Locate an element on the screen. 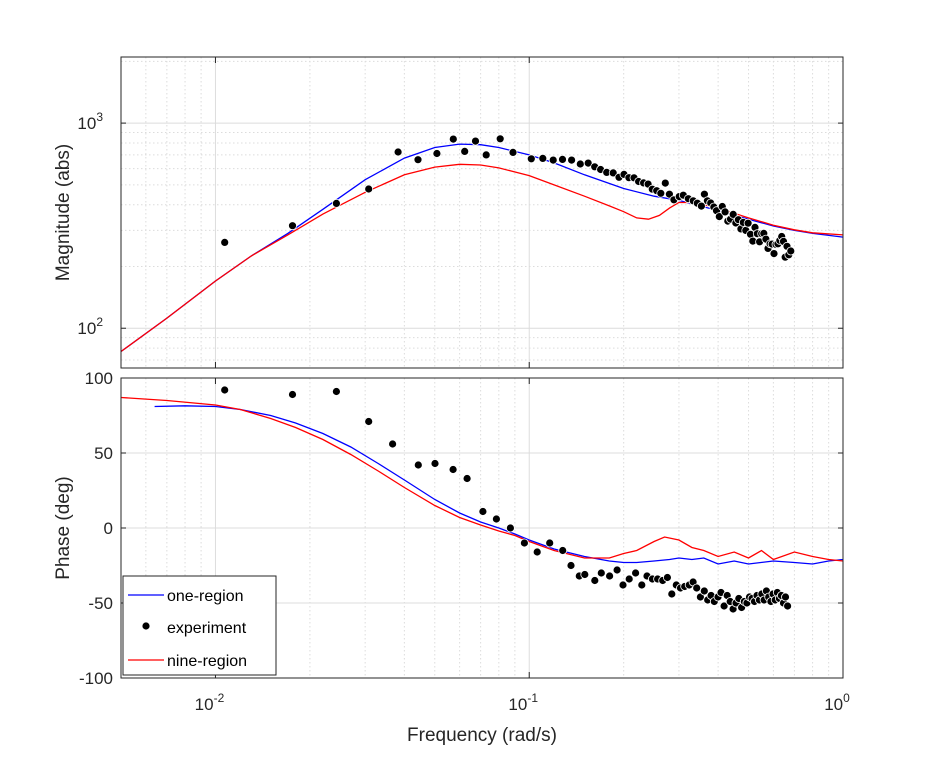  legend-nine-region-label: nine-region is located at coordinates (207, 661).